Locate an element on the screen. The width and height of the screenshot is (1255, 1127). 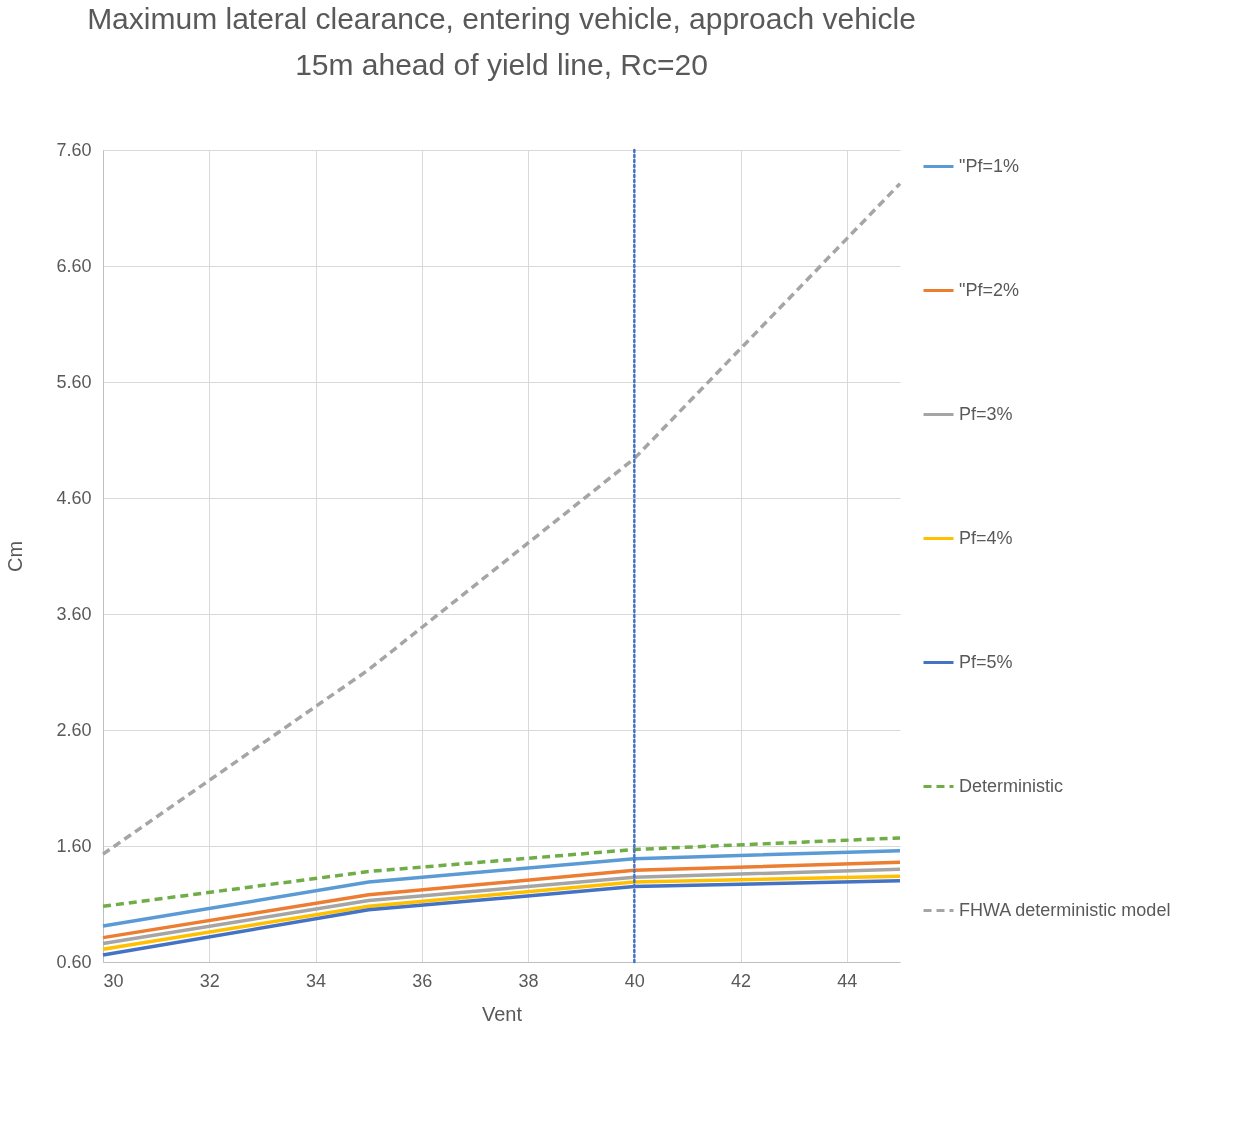
x-tick-label: 42 is located at coordinates (741, 980).